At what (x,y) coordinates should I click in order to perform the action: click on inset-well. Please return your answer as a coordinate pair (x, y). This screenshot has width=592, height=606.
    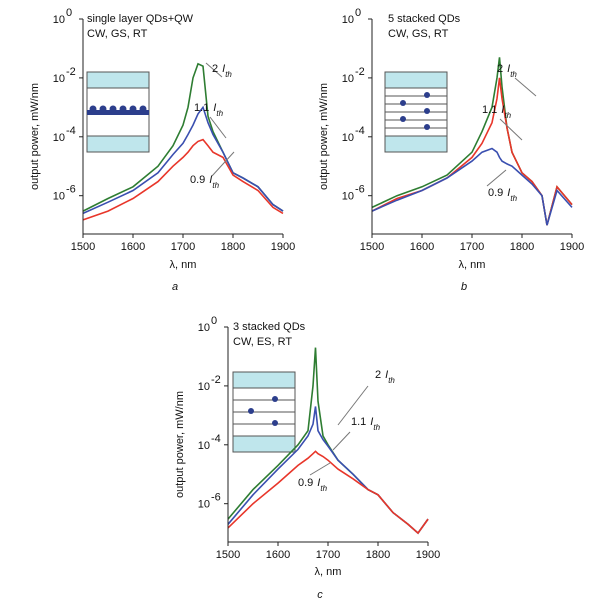
    Looking at the image, I should click on (118, 112).